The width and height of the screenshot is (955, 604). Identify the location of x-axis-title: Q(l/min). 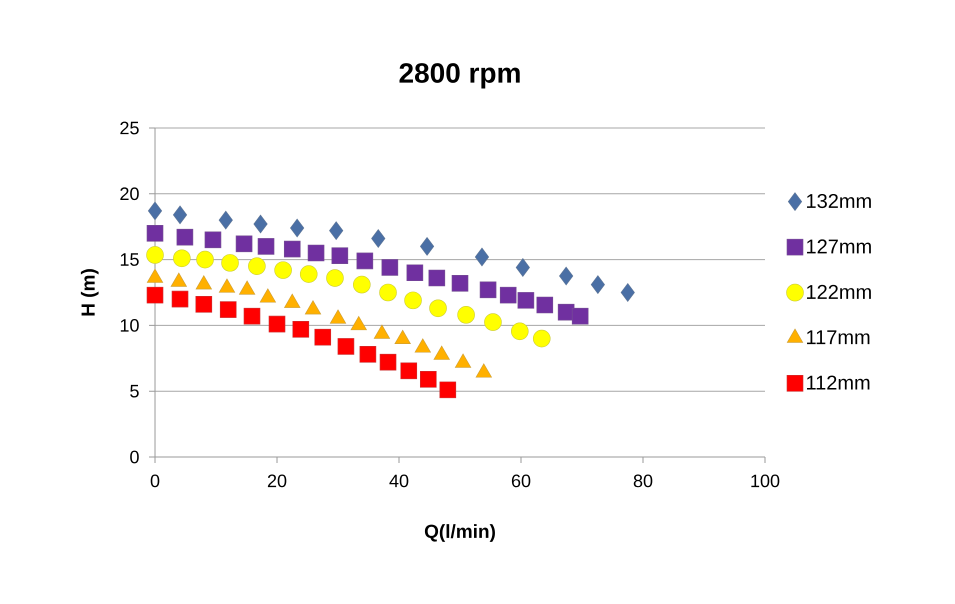
(459, 533).